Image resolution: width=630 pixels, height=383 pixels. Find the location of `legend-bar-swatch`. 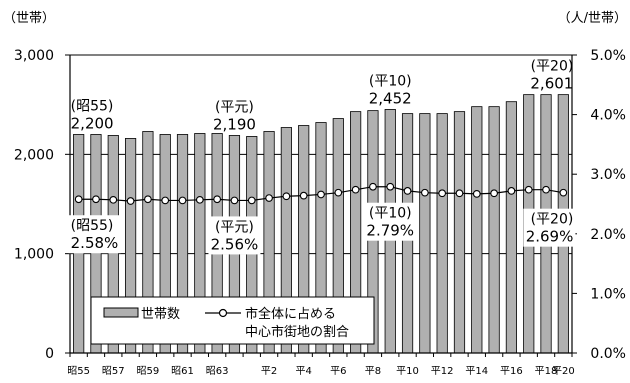

legend-bar-swatch is located at coordinates (121, 312).